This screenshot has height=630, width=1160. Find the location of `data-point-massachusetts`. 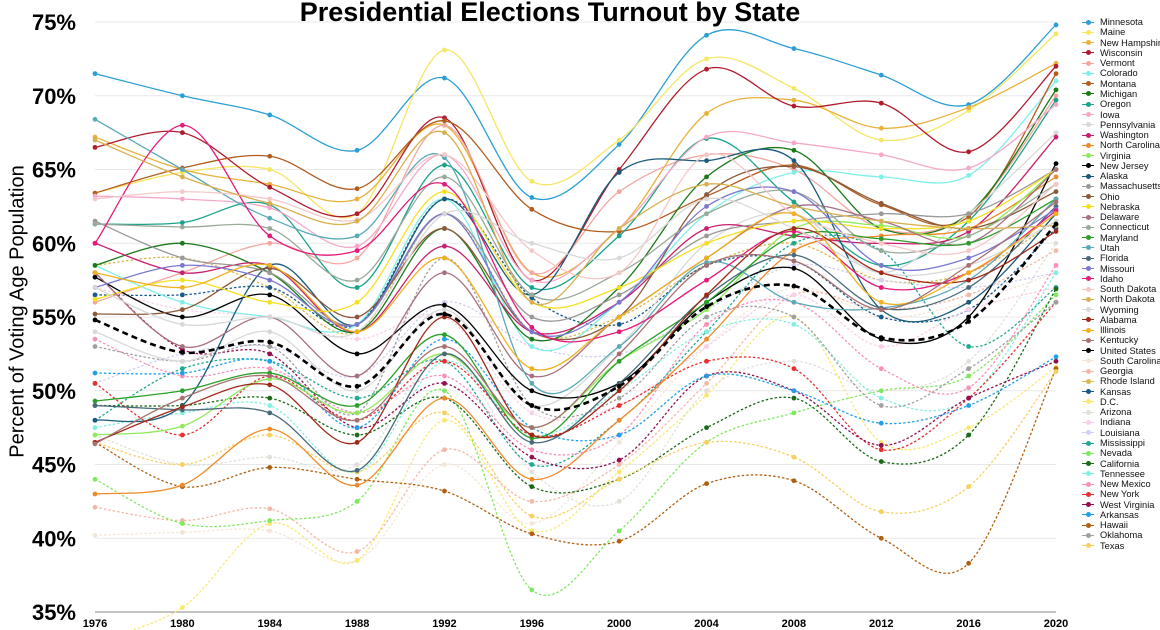

data-point-massachusetts is located at coordinates (532, 317).